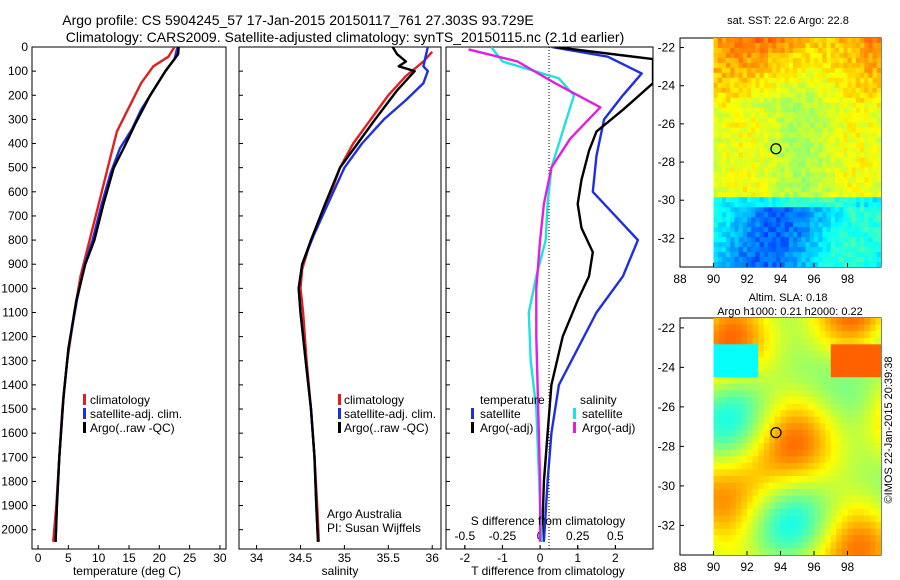  I want to click on sla-map-ticks: 88 90 92 94 96 98-22-24-26-28-30-32, so click(756, 447).